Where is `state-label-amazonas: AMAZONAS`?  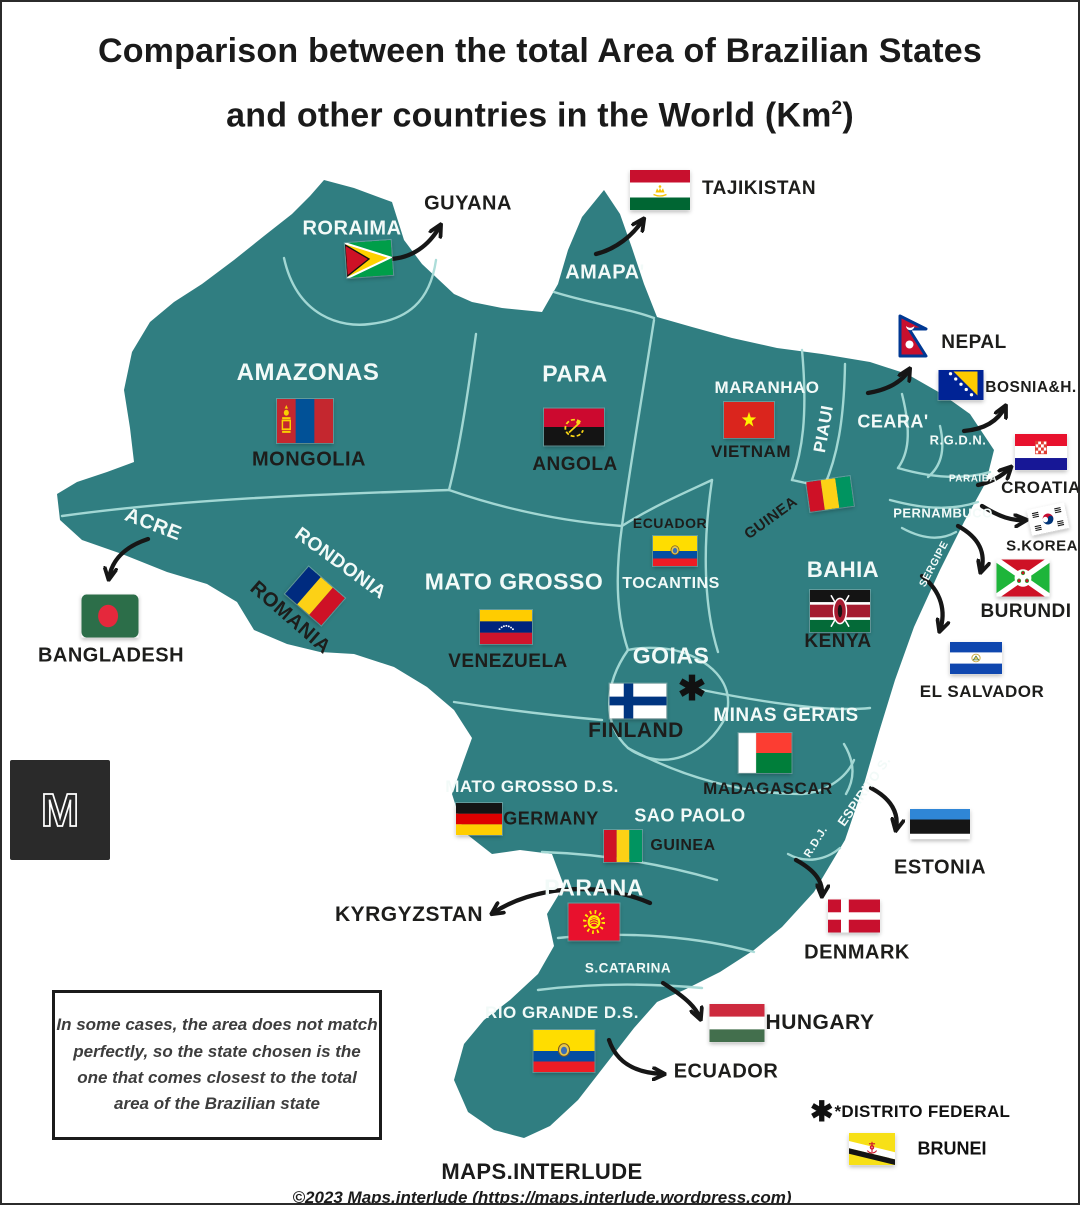 state-label-amazonas: AMAZONAS is located at coordinates (308, 372).